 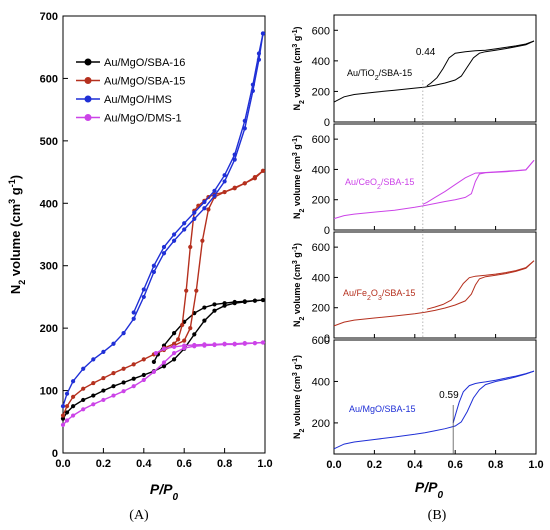 I want to click on sample-mid: O, so click(x=374, y=293).